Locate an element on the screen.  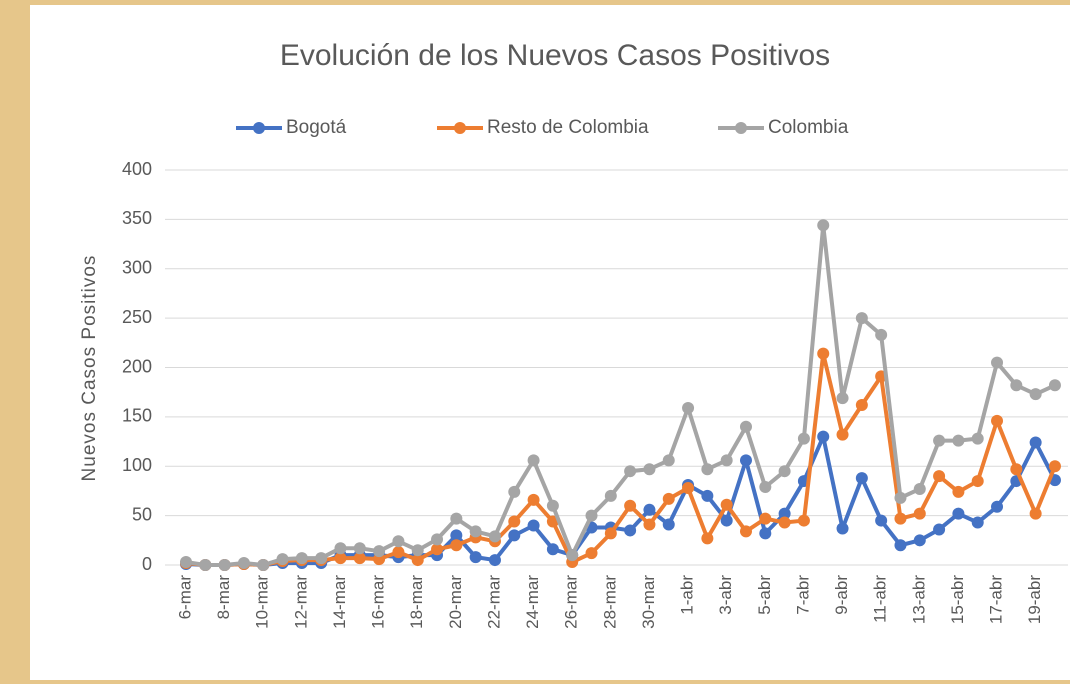
x-tick-label: 12-mar is located at coordinates (300, 602).